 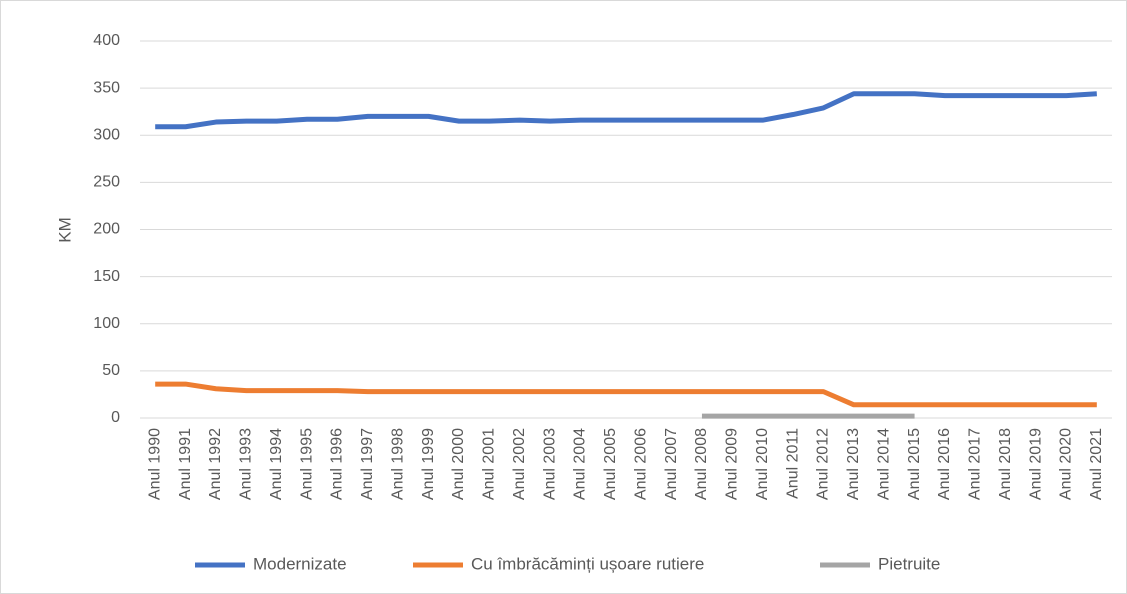 What do you see at coordinates (671, 464) in the screenshot?
I see `x-tick-label: Anul 2007` at bounding box center [671, 464].